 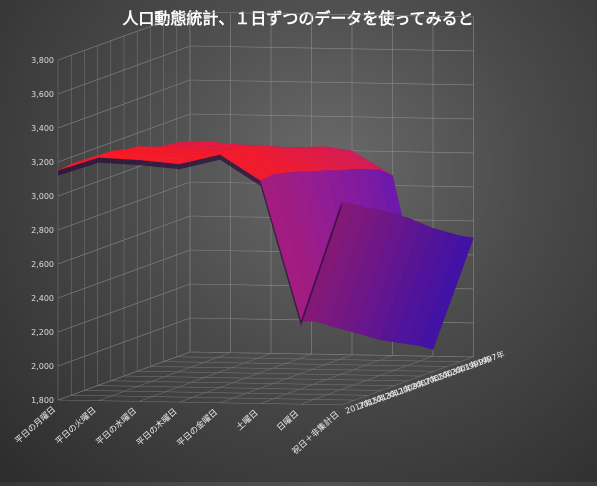 I want to click on x-tick-label: 平日の火曜日, so click(x=76, y=426).